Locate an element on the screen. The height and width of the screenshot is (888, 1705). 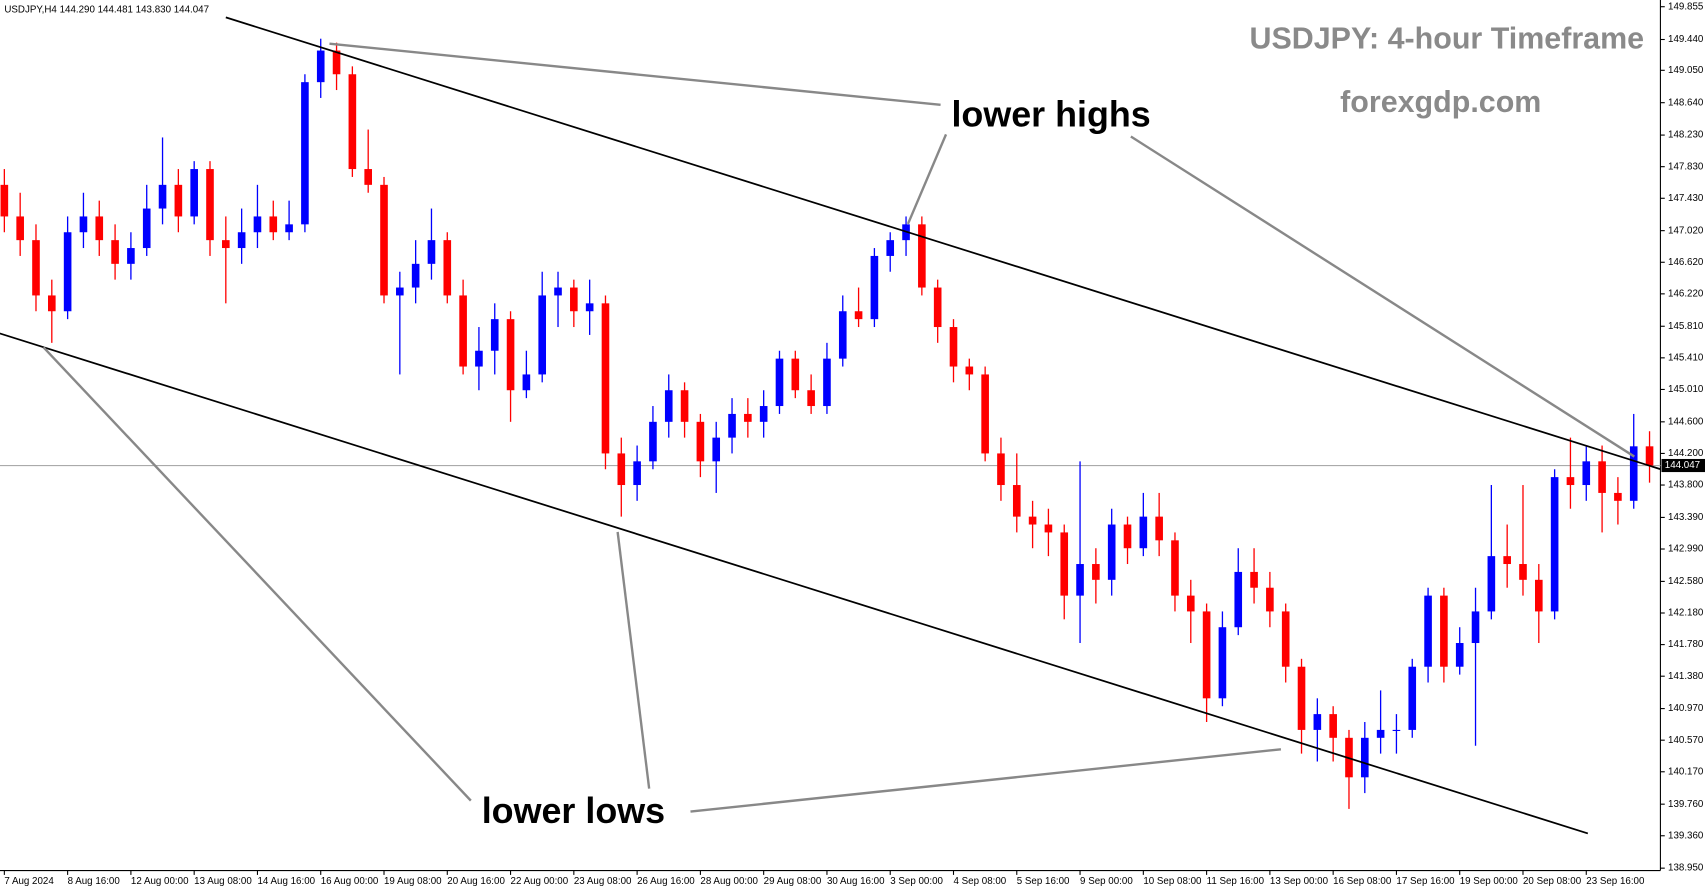
y-tick-label: 145.410 is located at coordinates (1686, 357).